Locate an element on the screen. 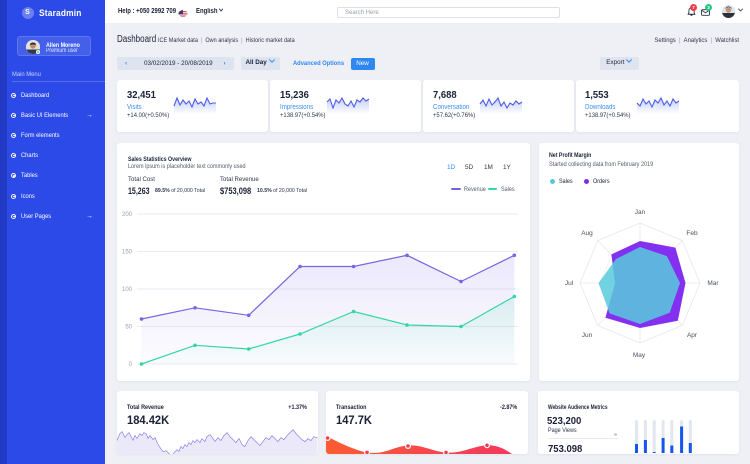  svg-text: Jun is located at coordinates (586, 335).